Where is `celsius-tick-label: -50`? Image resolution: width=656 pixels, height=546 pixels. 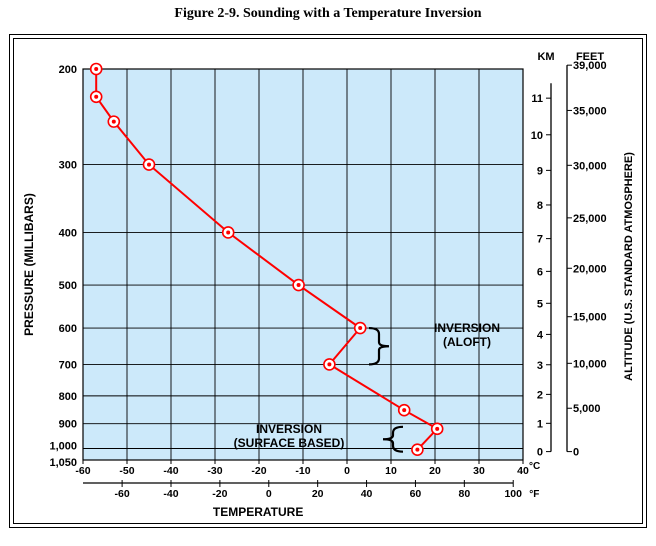
celsius-tick-label: -50 is located at coordinates (126, 471).